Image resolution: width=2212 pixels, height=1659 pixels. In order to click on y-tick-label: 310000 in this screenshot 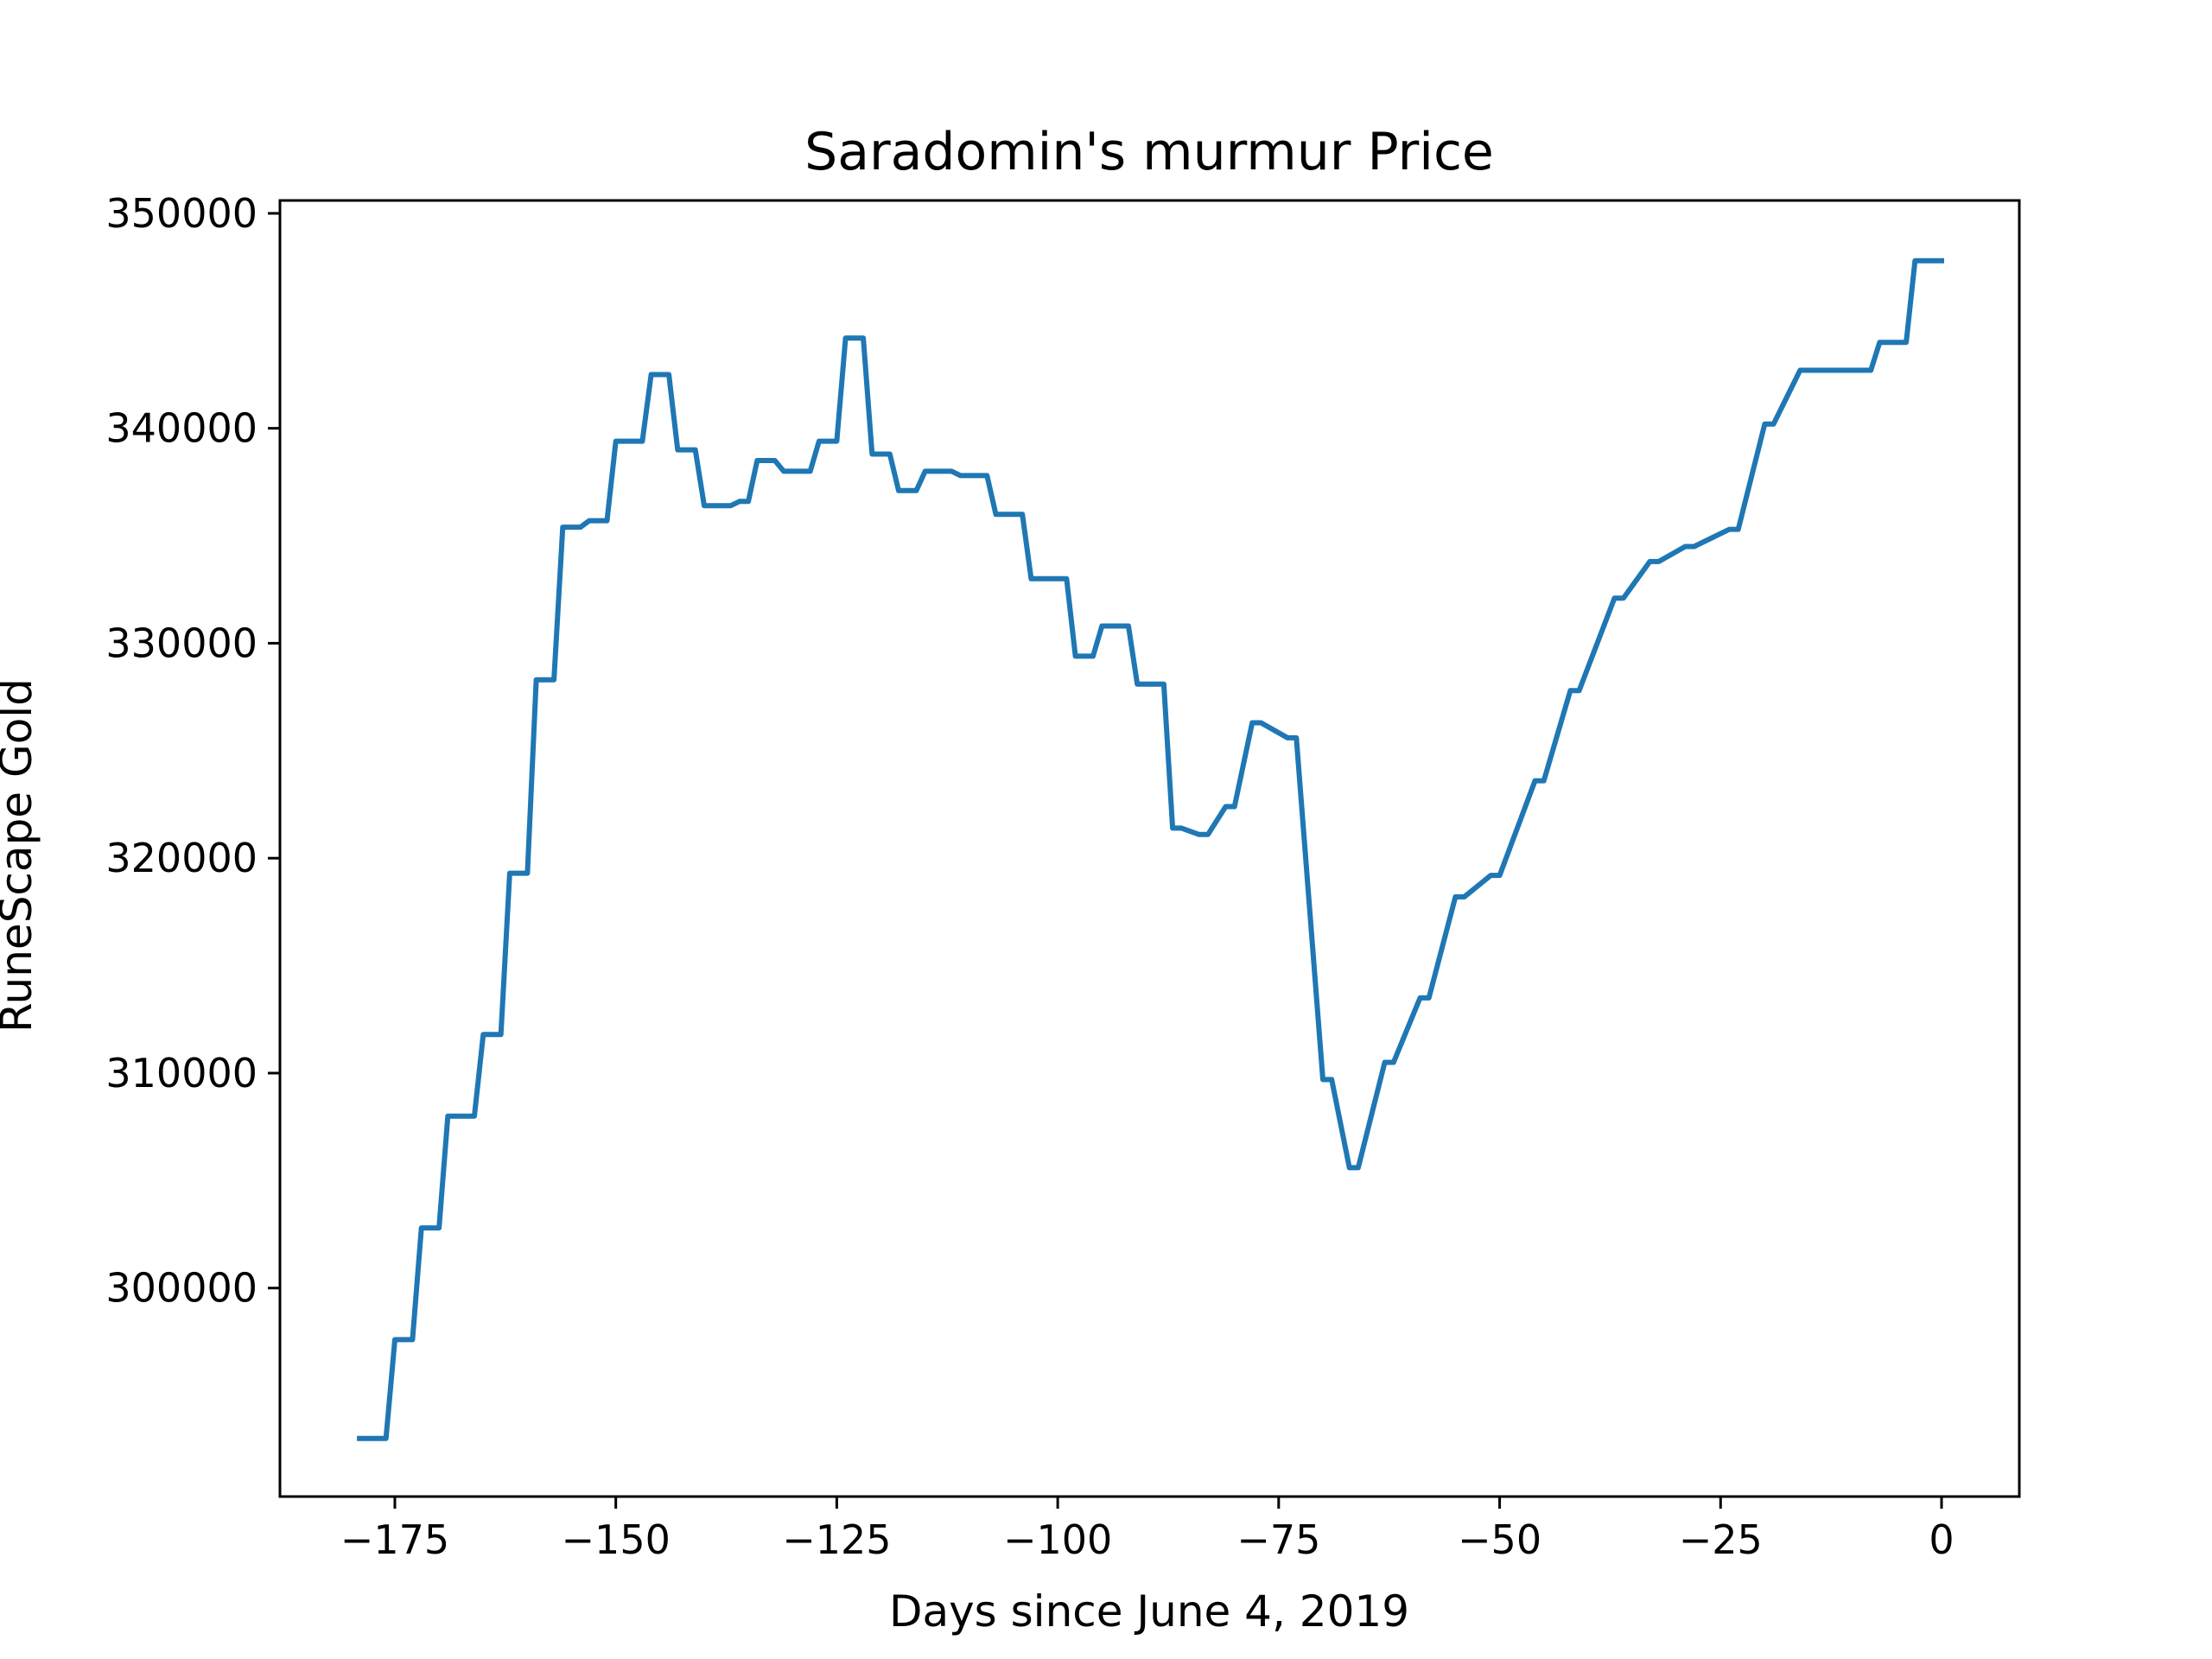, I will do `click(181, 1073)`.